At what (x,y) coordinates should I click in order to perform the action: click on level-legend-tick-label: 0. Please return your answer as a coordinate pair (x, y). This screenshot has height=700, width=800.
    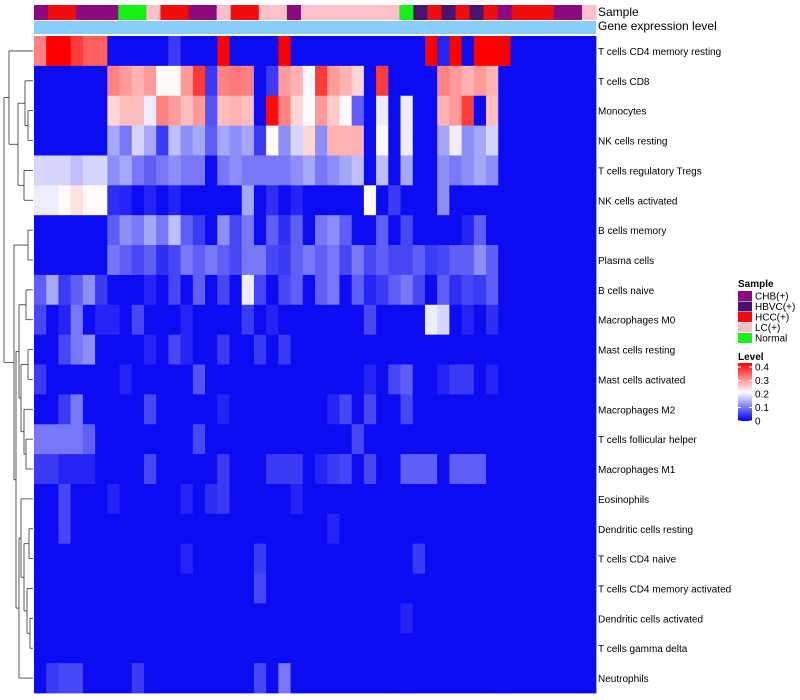
    Looking at the image, I should click on (758, 422).